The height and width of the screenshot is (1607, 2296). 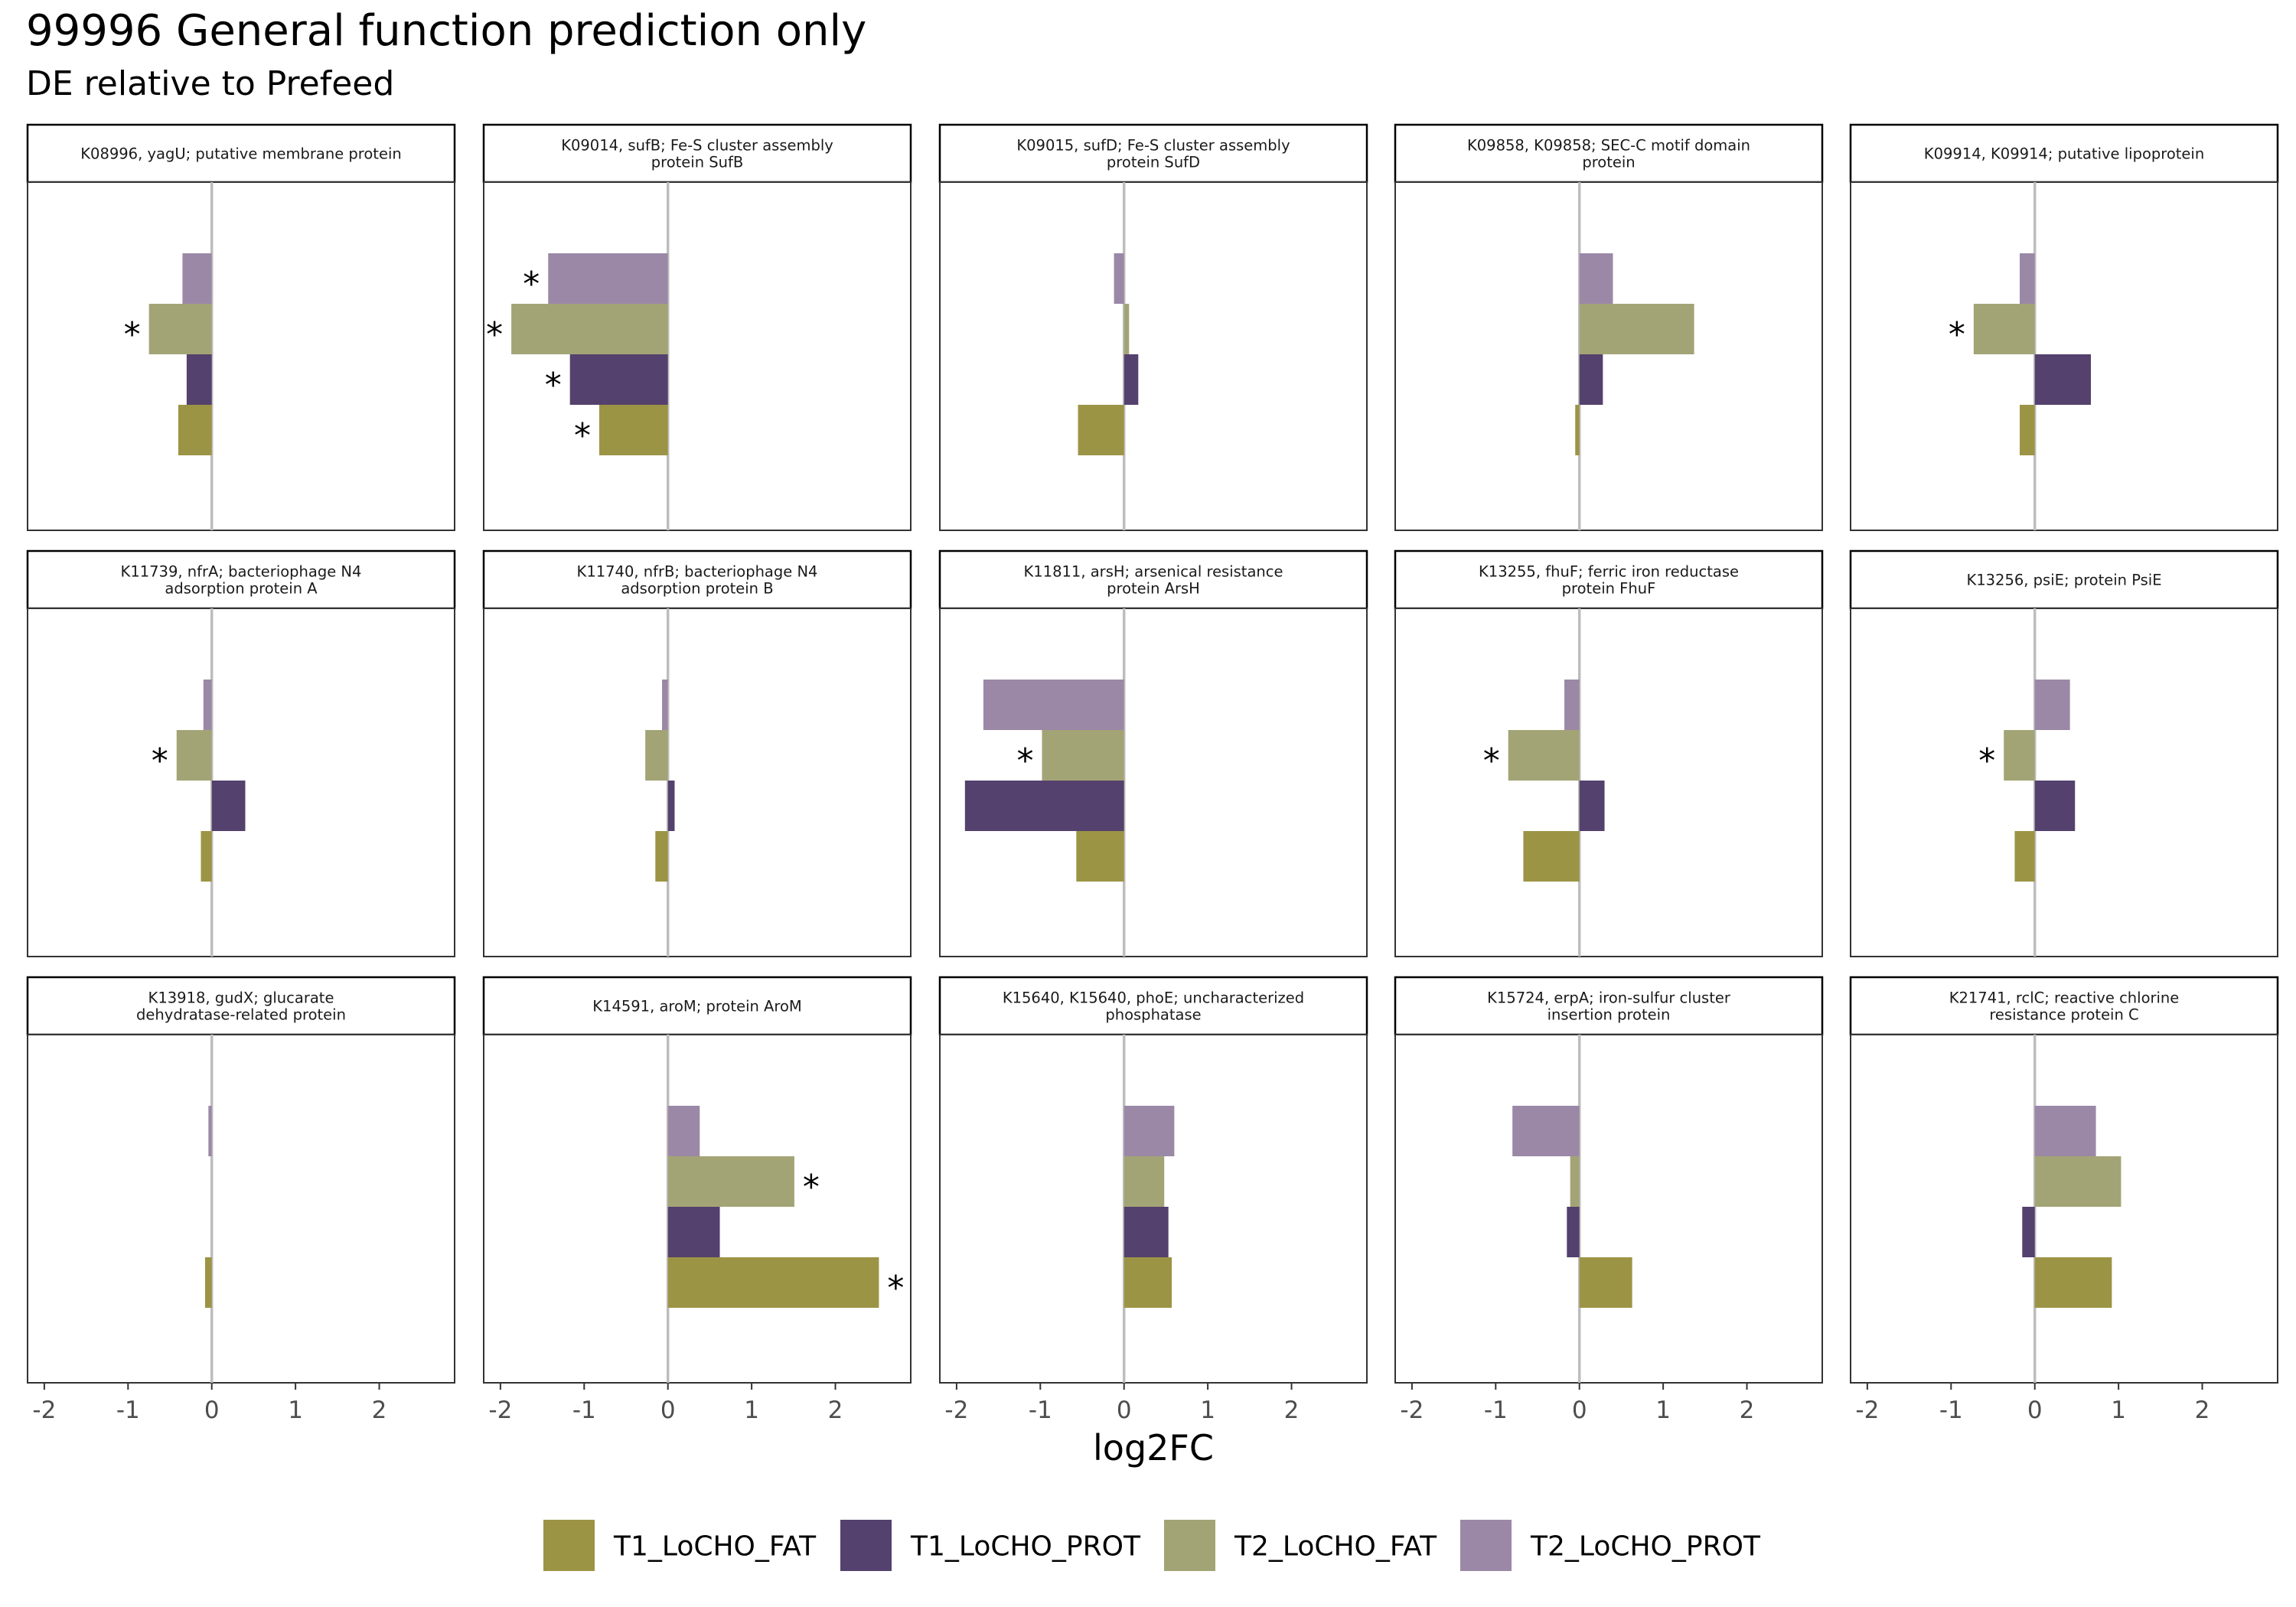 I want to click on facet-strip-label: K09015, sufD; Fe-S cluster assembly, so click(x=1153, y=146).